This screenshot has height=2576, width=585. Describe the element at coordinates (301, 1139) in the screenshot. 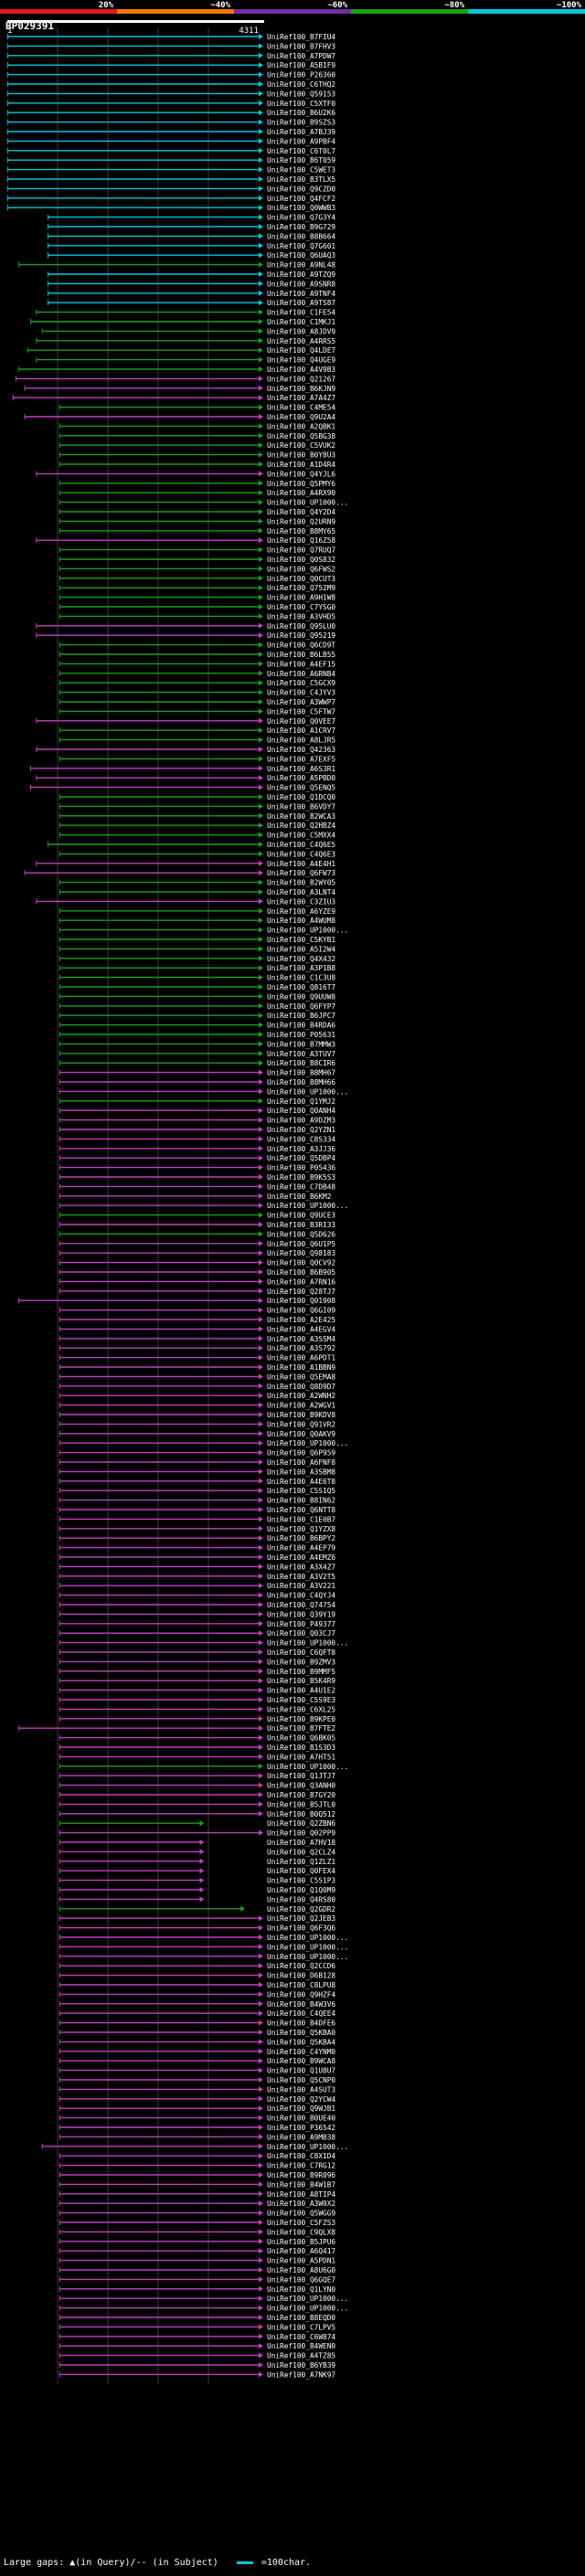

I see `hit-label: UniRef100_C8S334` at that location.